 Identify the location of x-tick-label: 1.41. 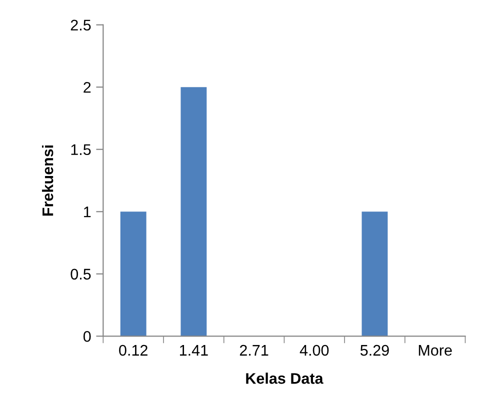
(194, 350).